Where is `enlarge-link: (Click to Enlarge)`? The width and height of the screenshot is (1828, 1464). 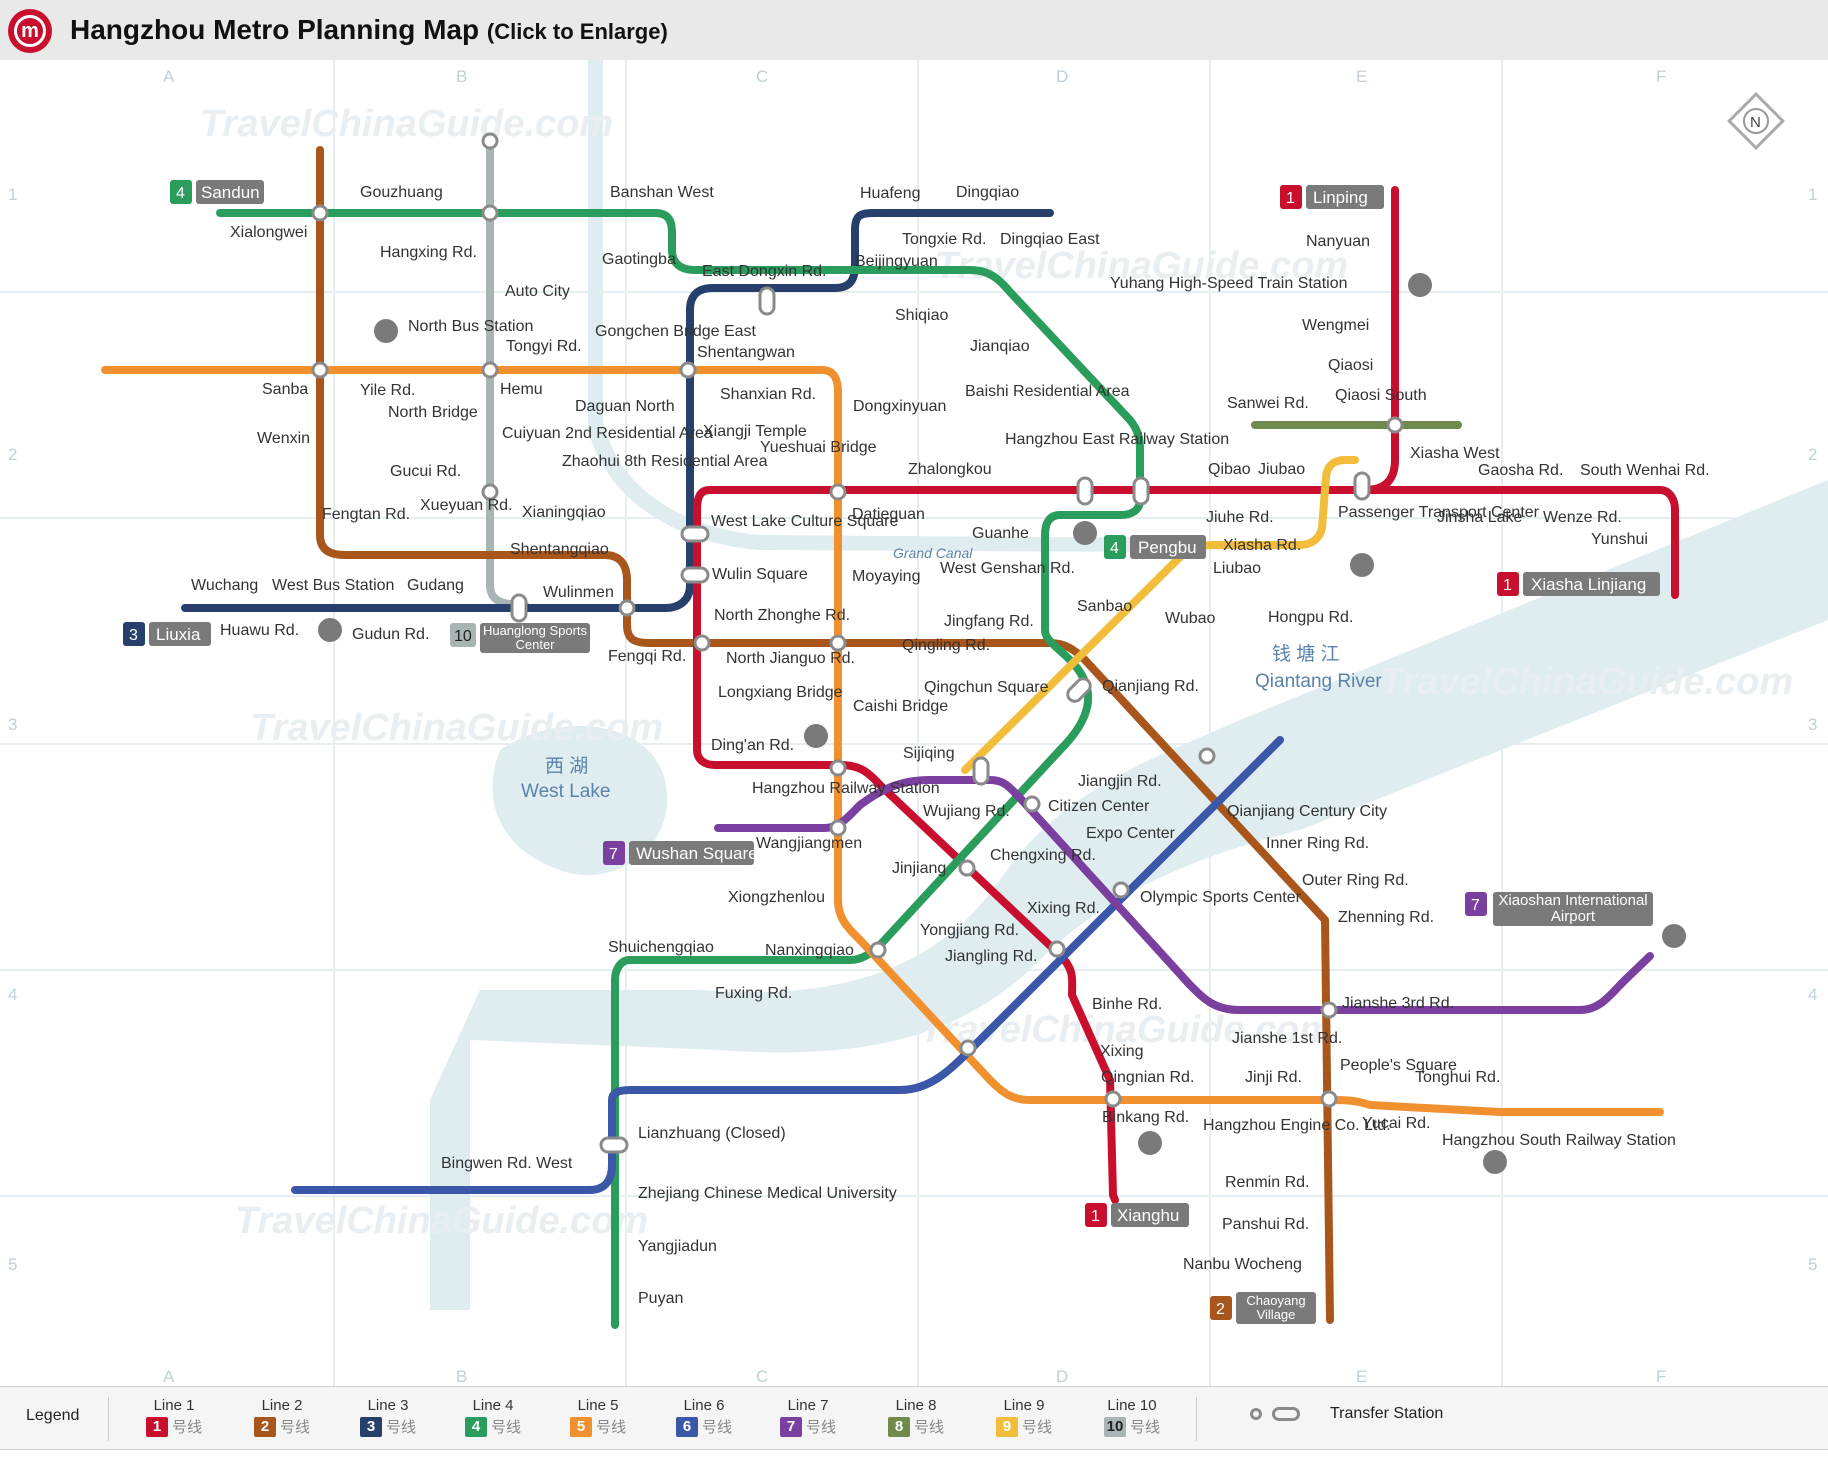
enlarge-link: (Click to Enlarge) is located at coordinates (577, 31).